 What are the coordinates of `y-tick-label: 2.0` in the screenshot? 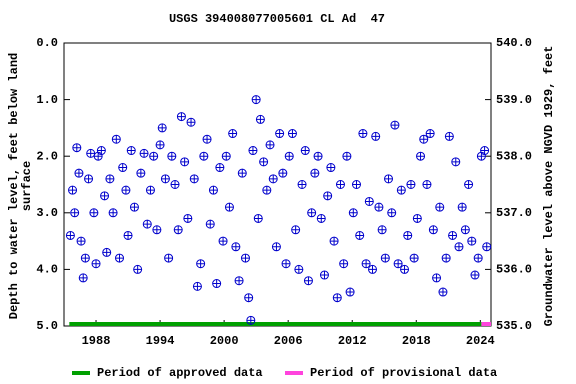 It's located at (47, 156).